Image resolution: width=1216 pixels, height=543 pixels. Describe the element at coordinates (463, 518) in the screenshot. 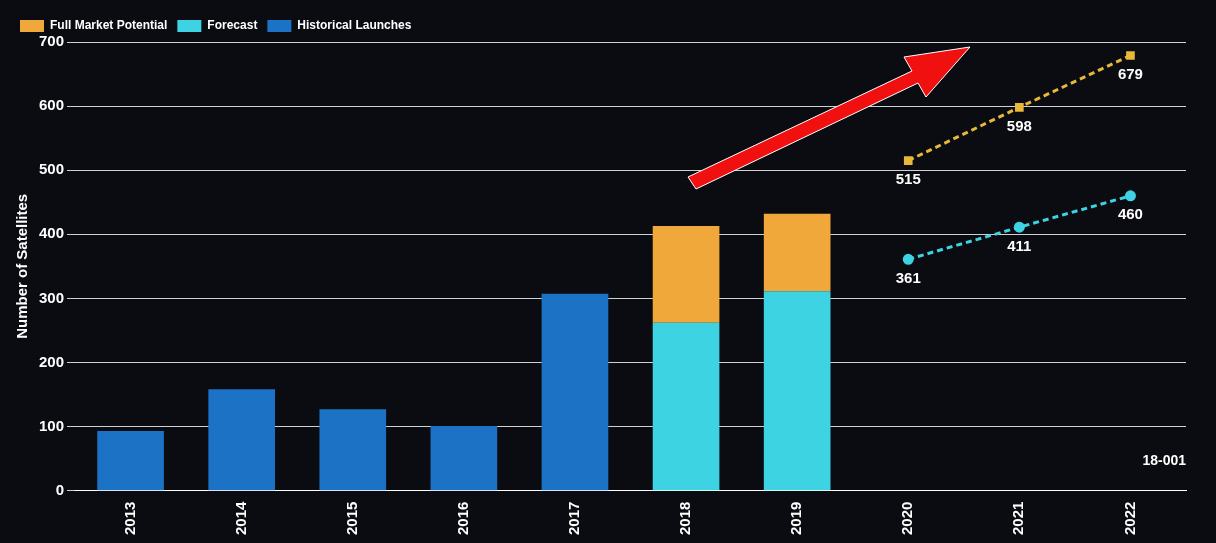

I see `x-tick-label: 2016` at that location.